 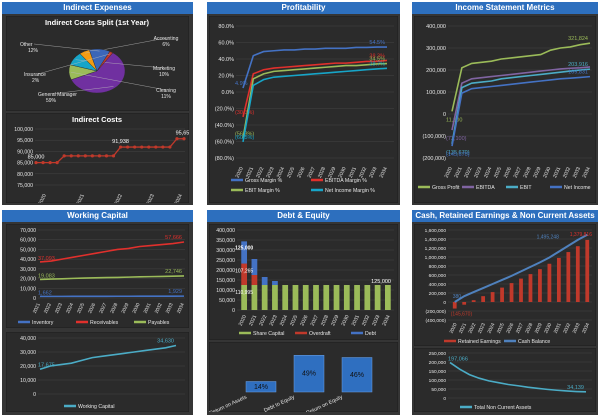 I want to click on x-tick-label: 2026, so click(x=301, y=172).